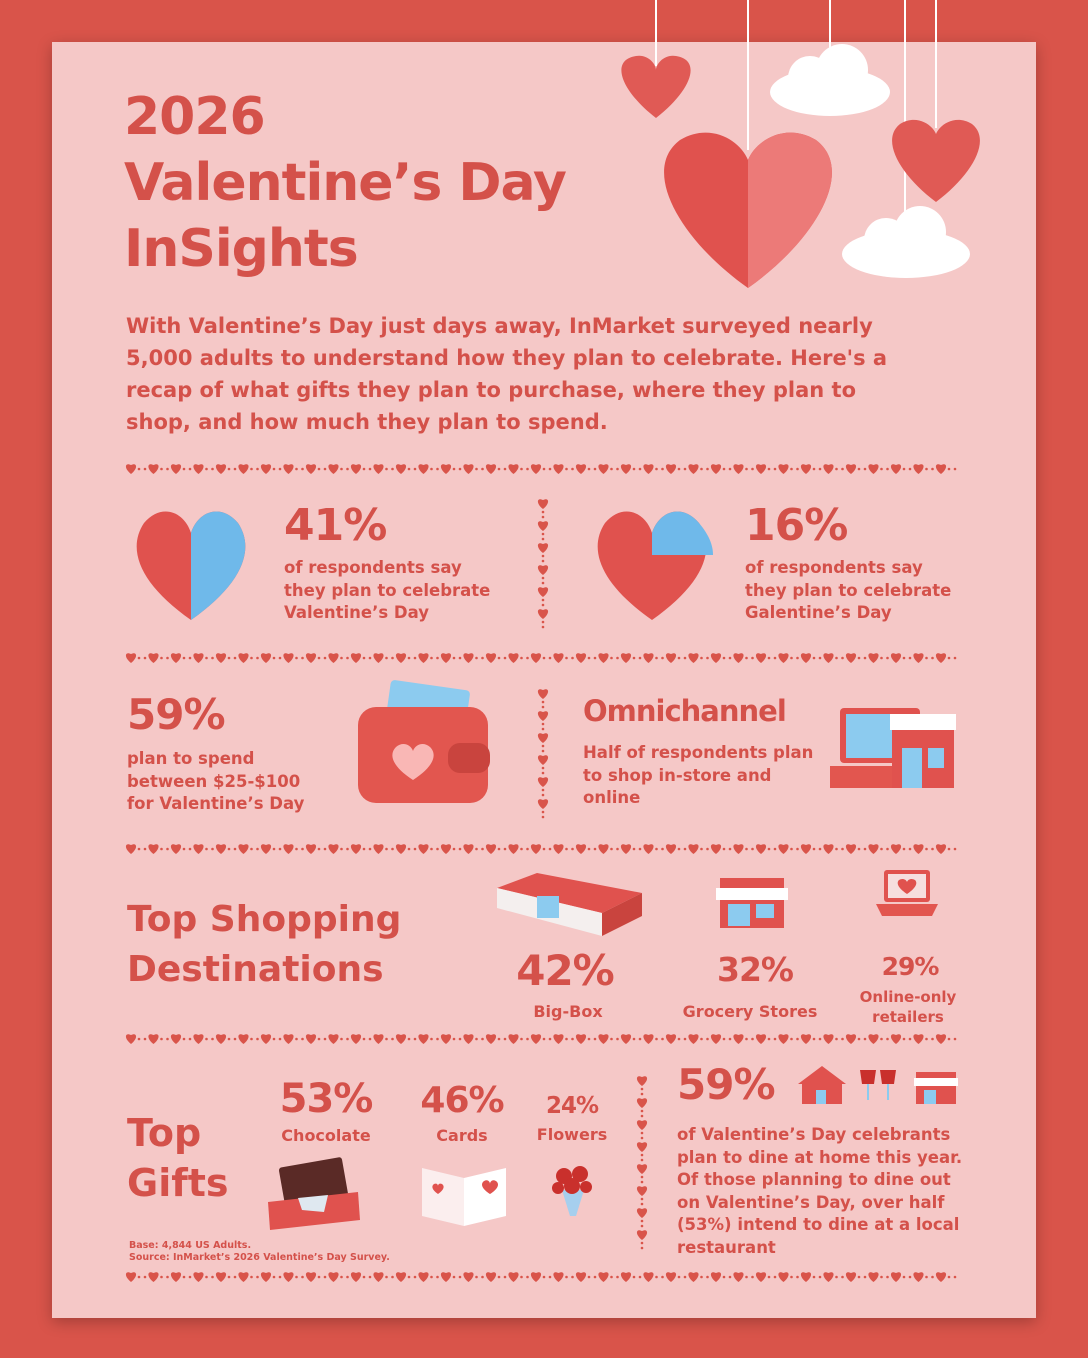  Describe the element at coordinates (750, 1011) in the screenshot. I see `destination-label: Grocery Stores` at that location.